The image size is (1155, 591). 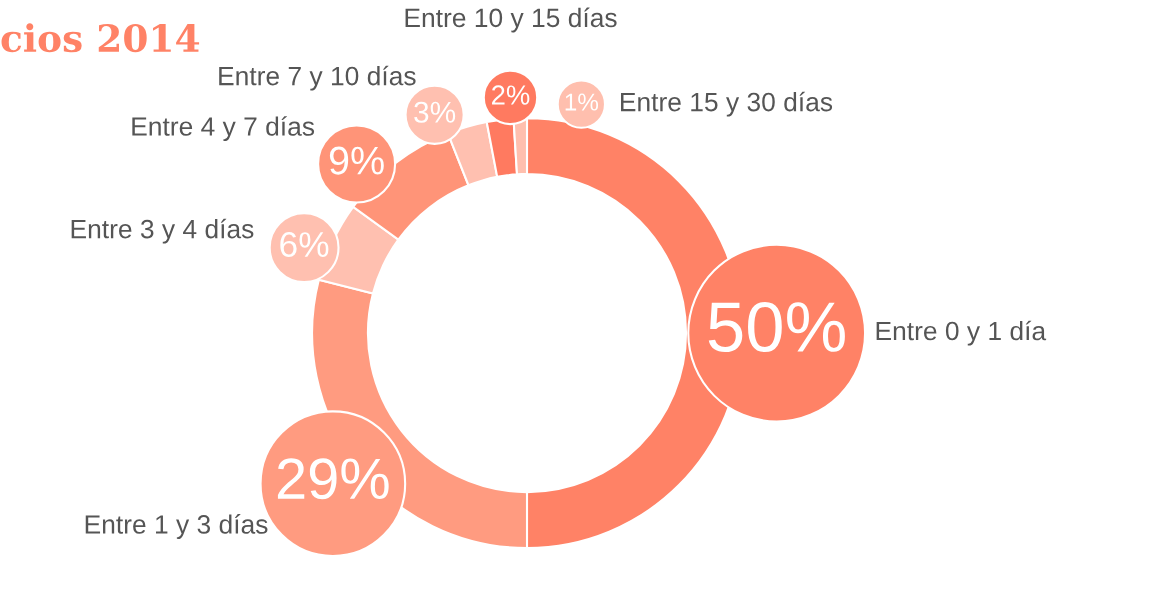 What do you see at coordinates (100, 38) in the screenshot?
I see `chart-title: cios 2014` at bounding box center [100, 38].